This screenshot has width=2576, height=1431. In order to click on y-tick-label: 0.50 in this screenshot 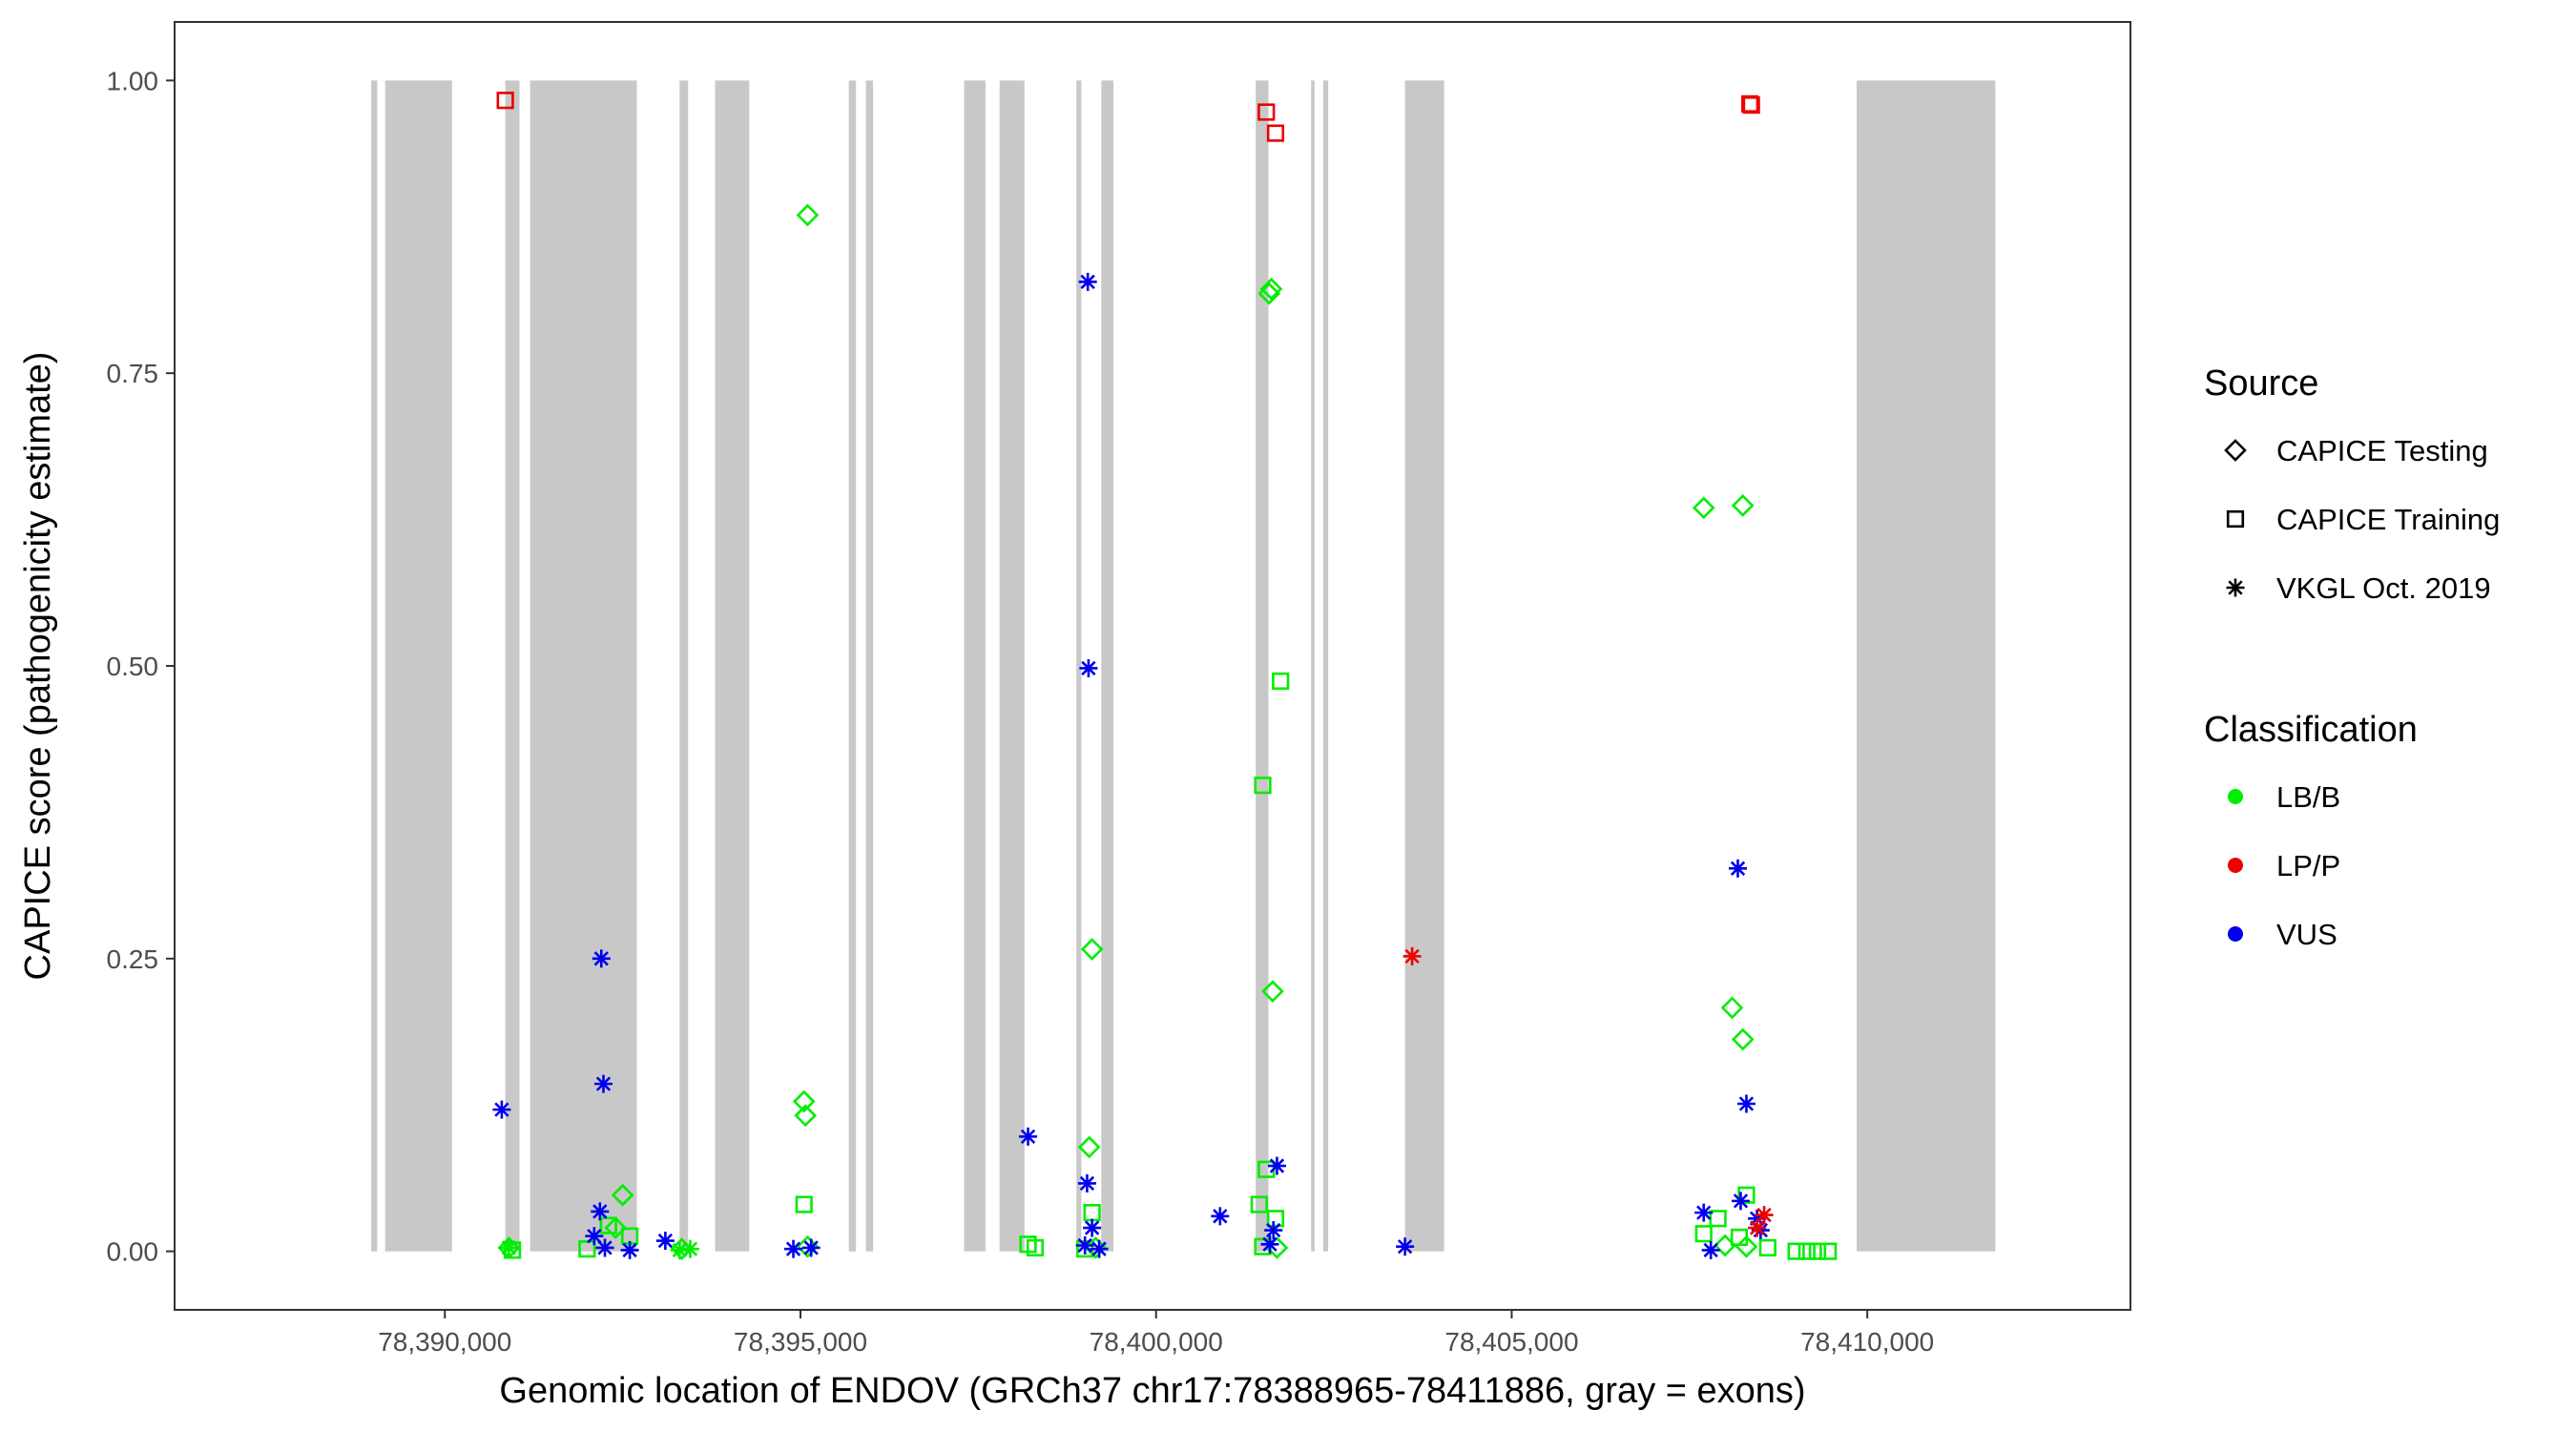, I will do `click(133, 667)`.